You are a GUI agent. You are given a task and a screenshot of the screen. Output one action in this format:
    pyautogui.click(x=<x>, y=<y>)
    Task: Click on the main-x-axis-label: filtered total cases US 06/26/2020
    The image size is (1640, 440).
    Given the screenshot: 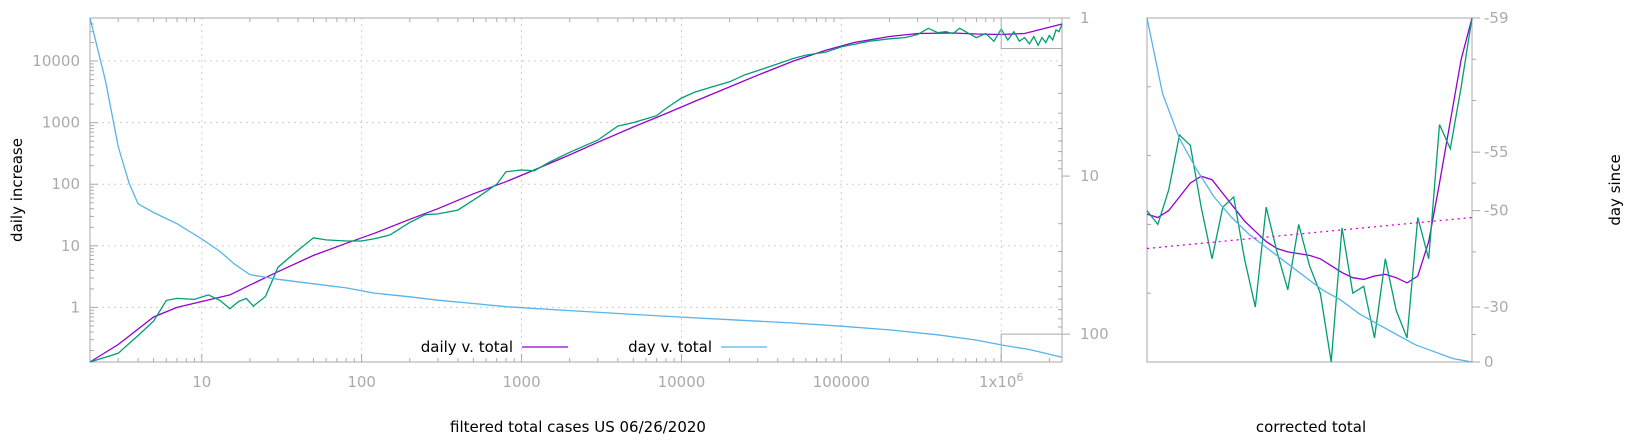 What is the action you would take?
    pyautogui.click(x=578, y=427)
    